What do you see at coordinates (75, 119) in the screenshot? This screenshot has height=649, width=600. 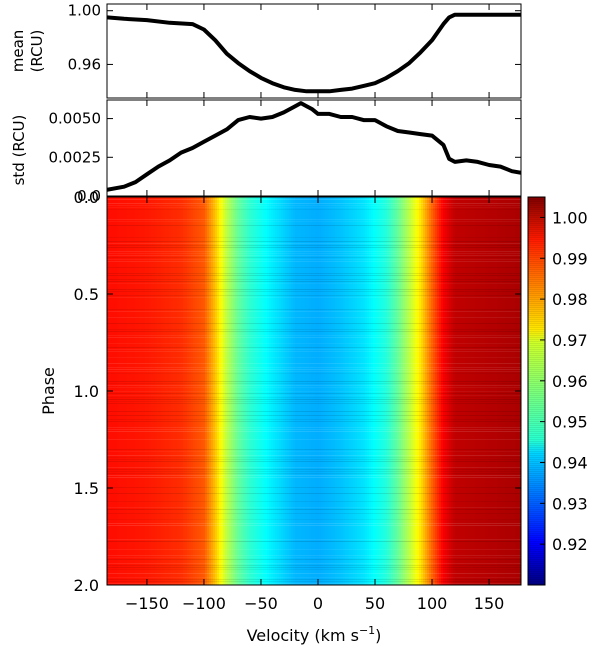 I see `ytick-label: 0.0050` at bounding box center [75, 119].